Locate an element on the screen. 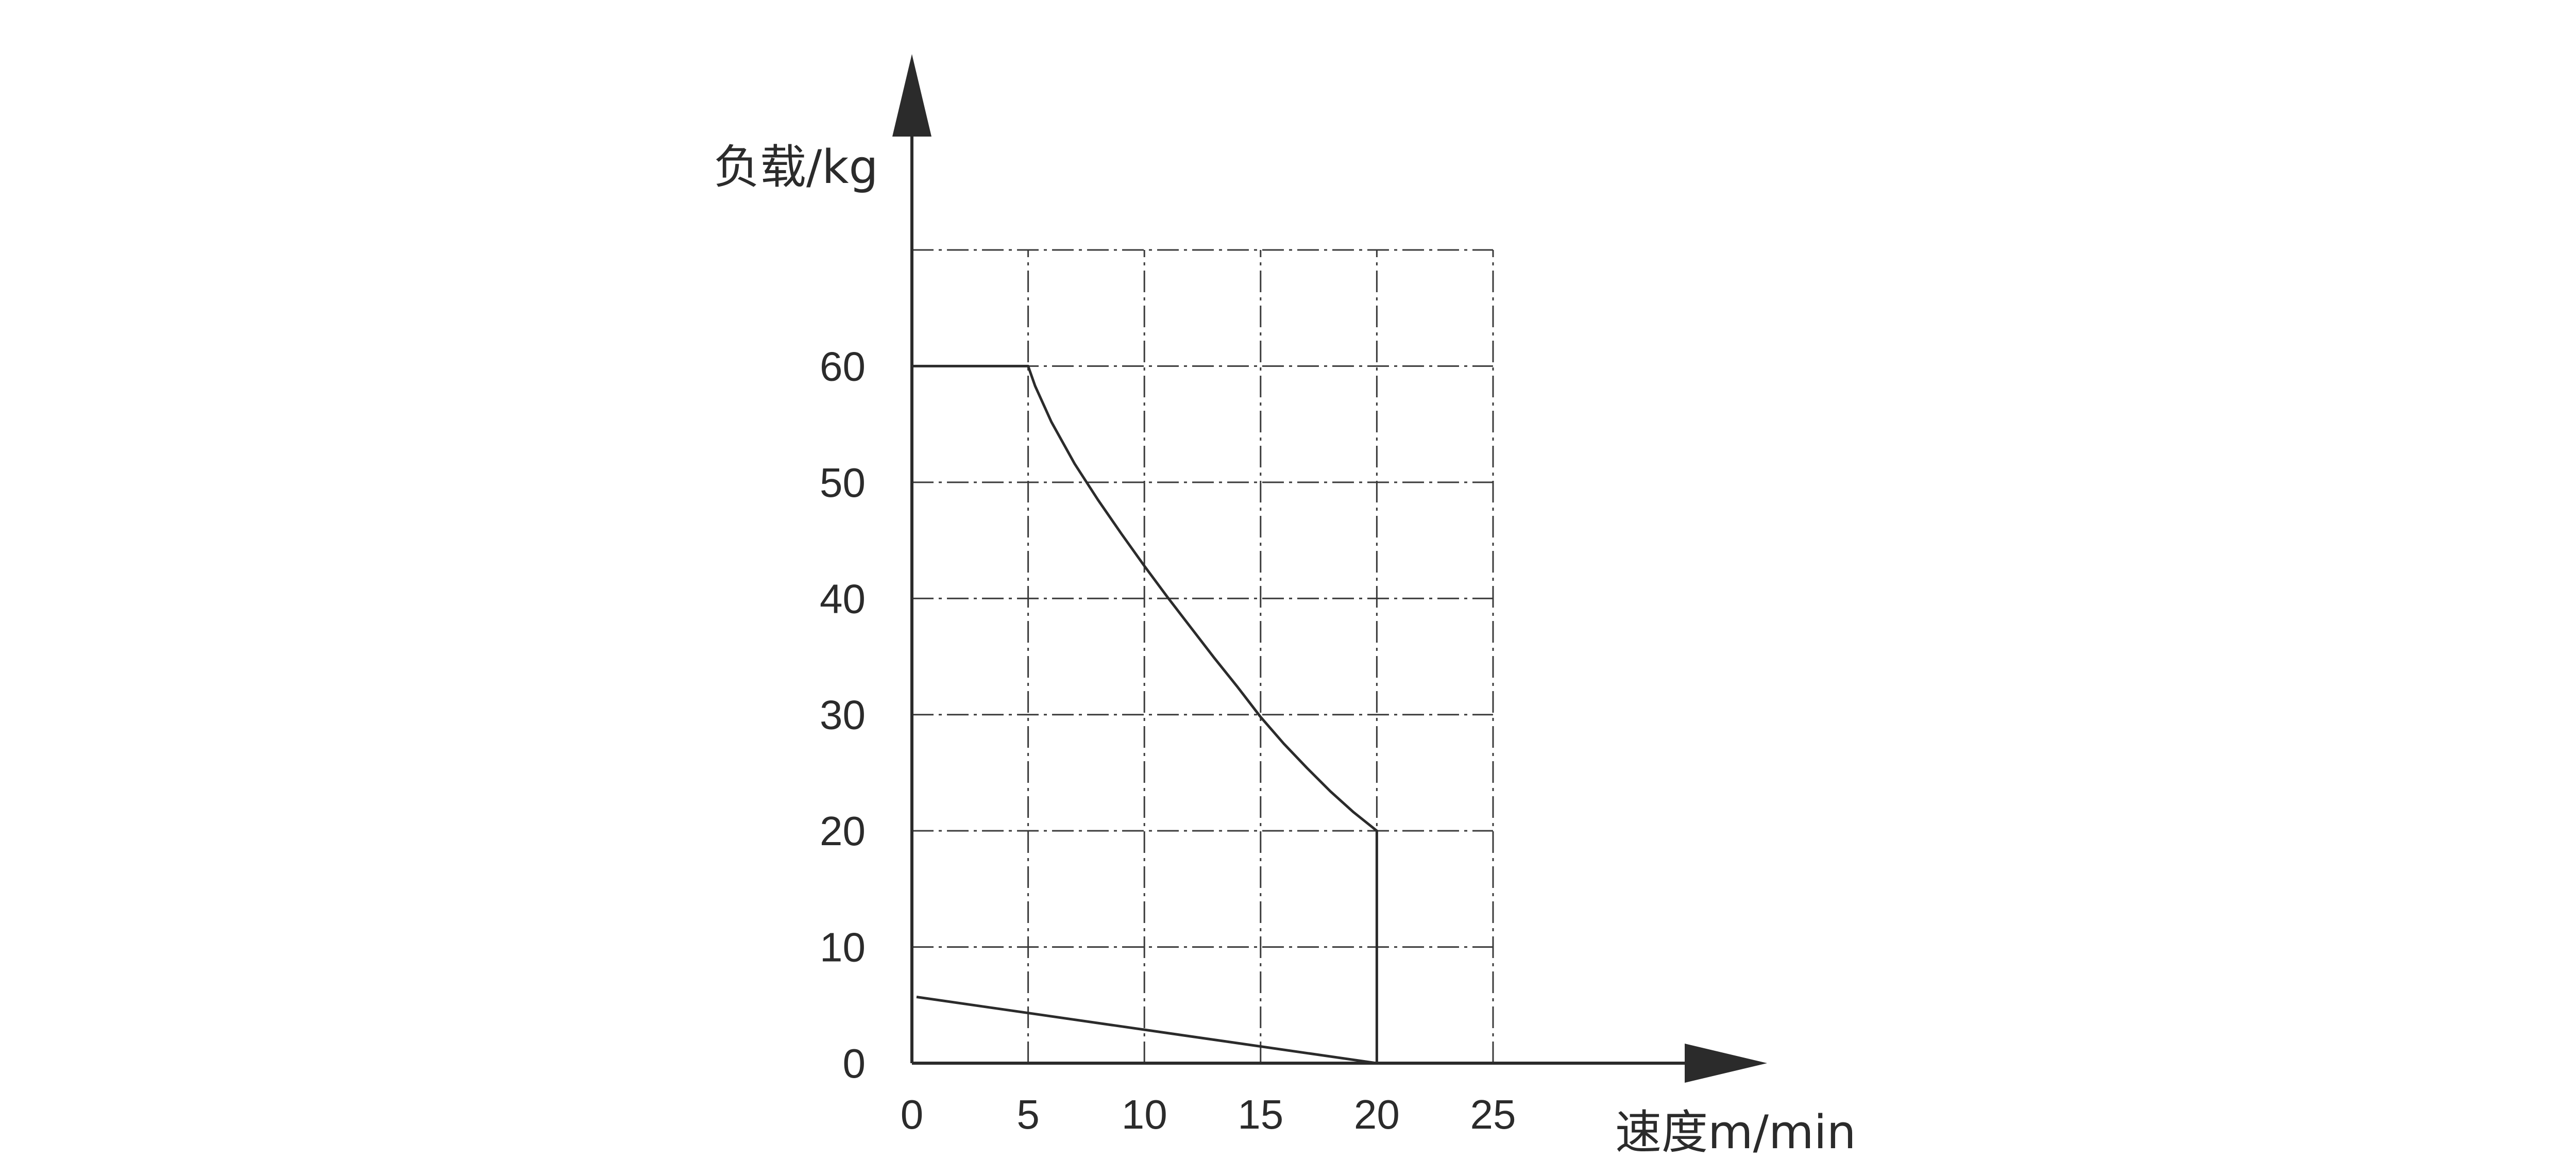  x-tick-label: 10 is located at coordinates (1144, 1114).